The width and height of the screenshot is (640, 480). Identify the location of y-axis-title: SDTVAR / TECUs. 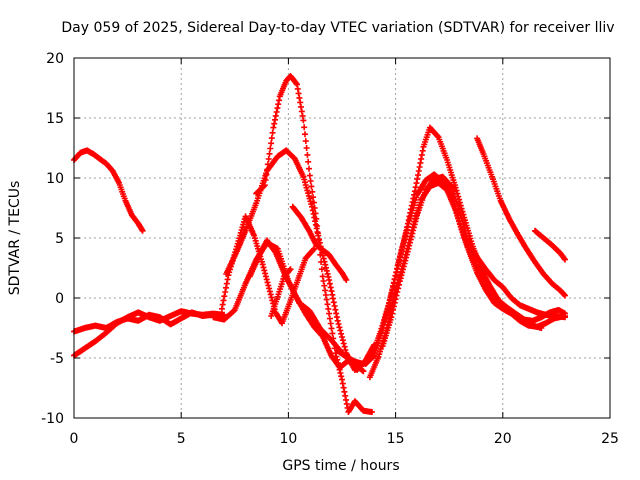
(15, 238).